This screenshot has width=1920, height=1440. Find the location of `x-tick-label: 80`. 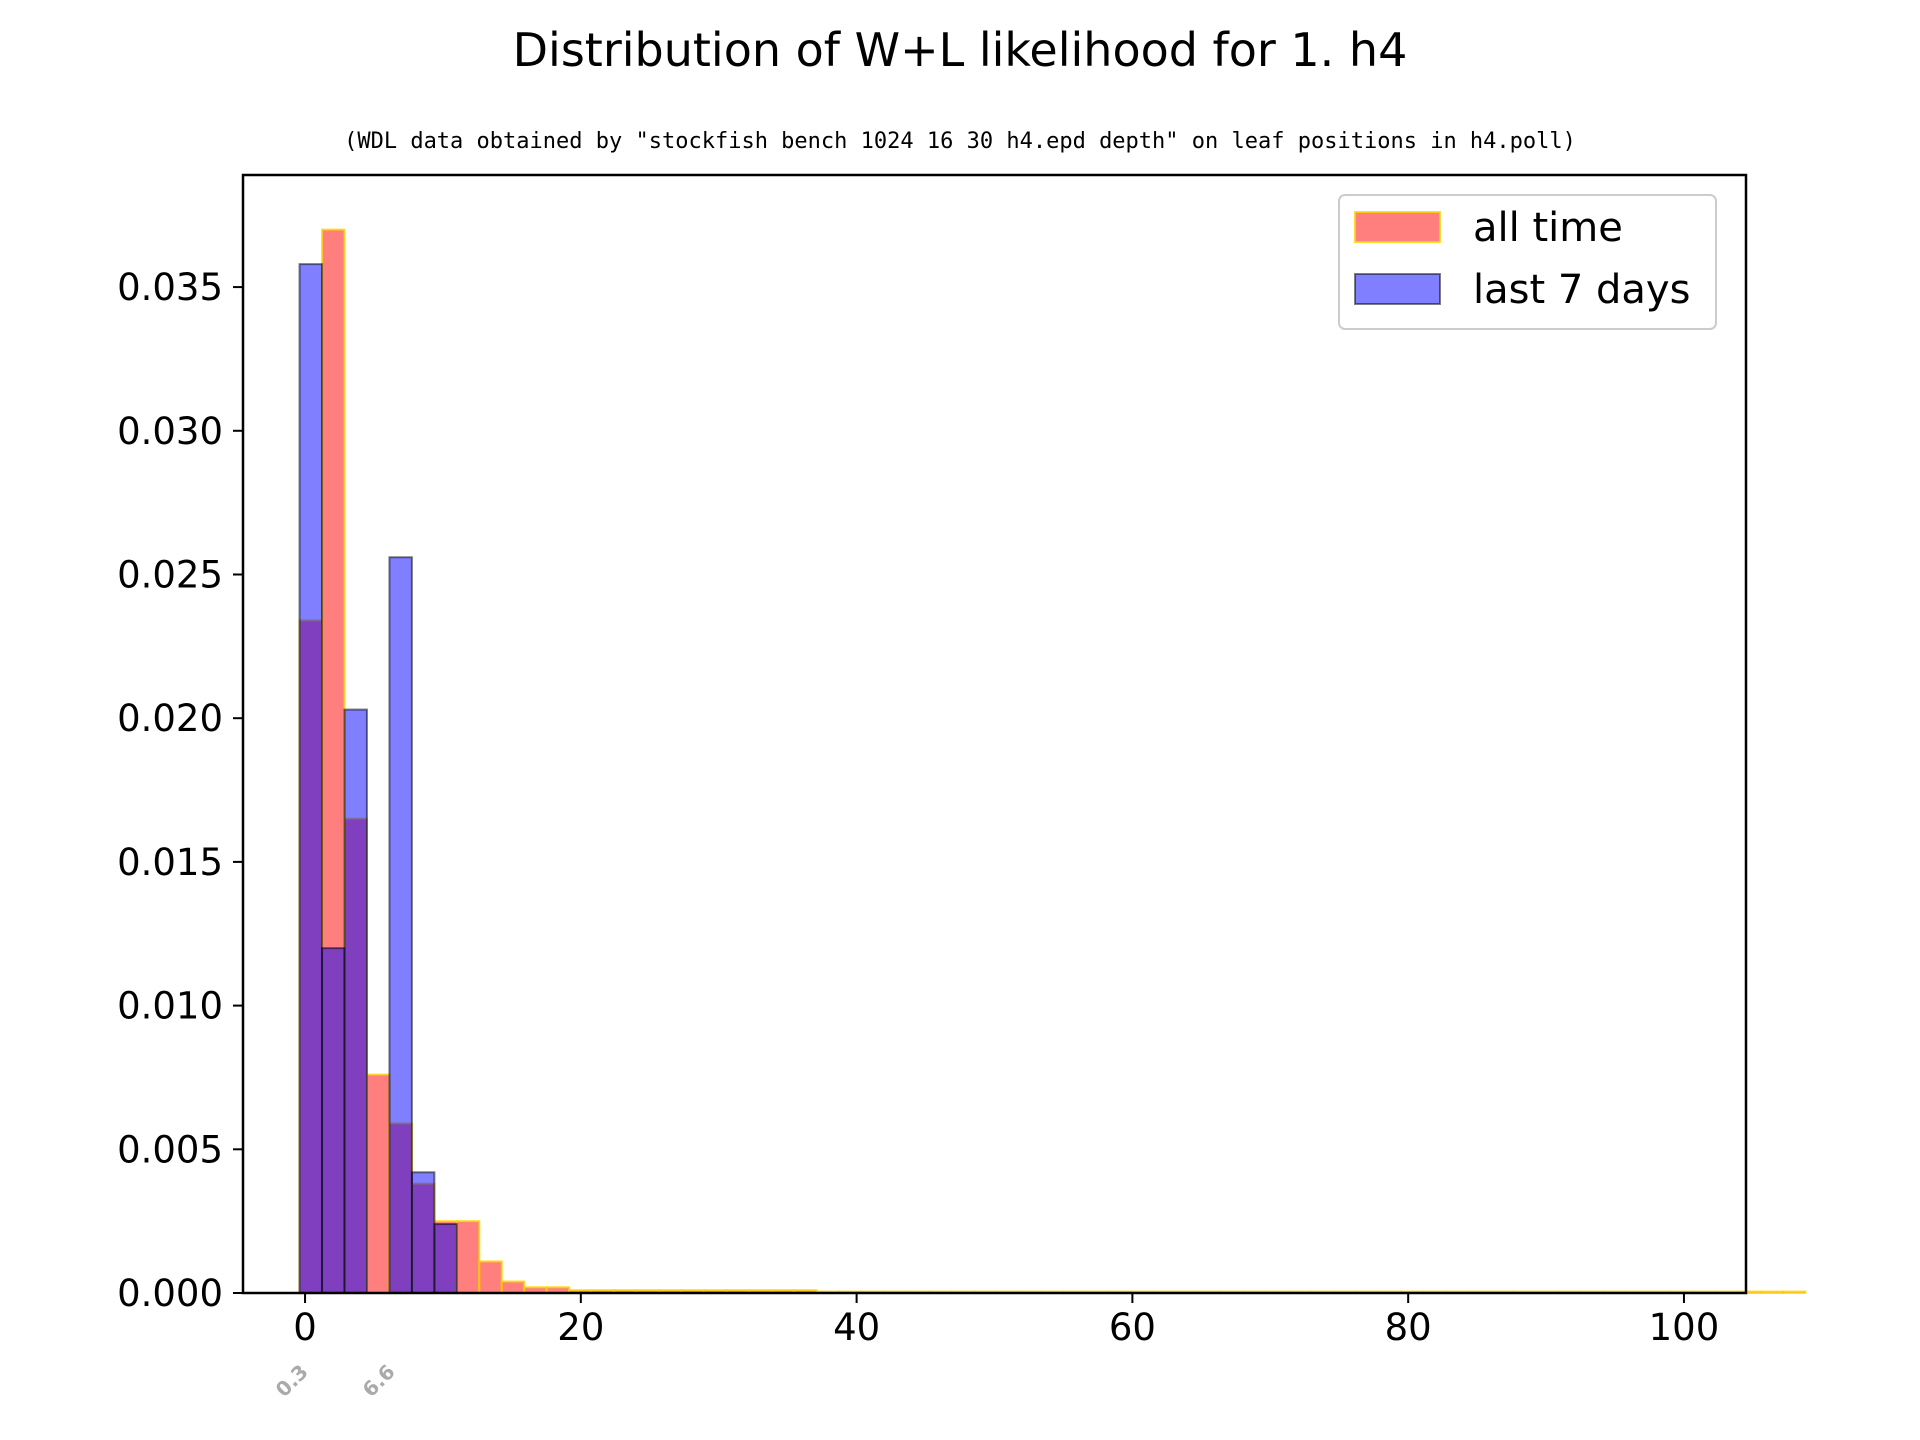

x-tick-label: 80 is located at coordinates (1408, 1327).